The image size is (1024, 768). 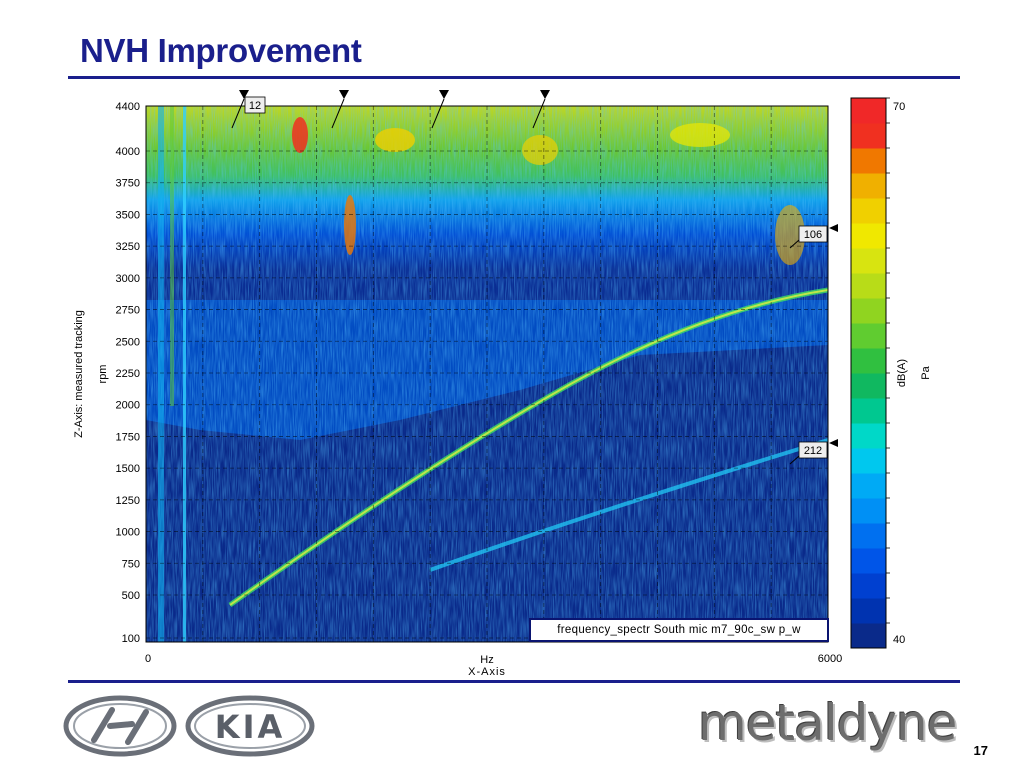 What do you see at coordinates (813, 344) in the screenshot?
I see `right-markers: 106 212` at bounding box center [813, 344].